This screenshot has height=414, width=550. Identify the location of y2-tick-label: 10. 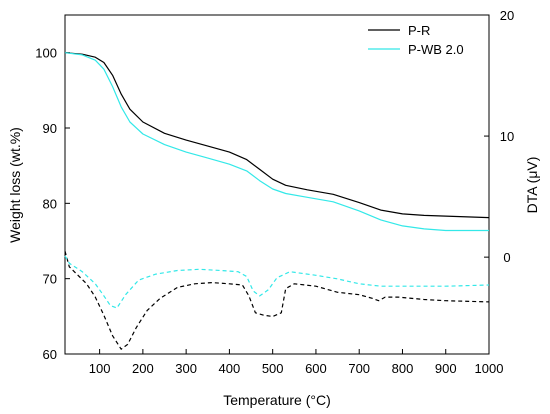
(507, 136).